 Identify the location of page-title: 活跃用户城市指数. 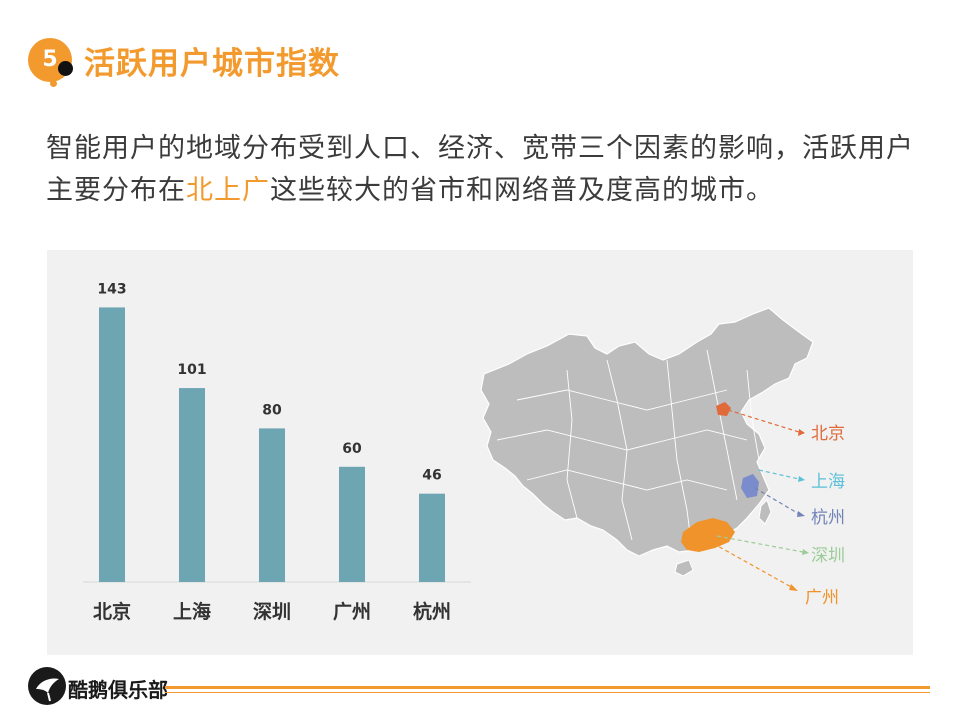
(212, 64).